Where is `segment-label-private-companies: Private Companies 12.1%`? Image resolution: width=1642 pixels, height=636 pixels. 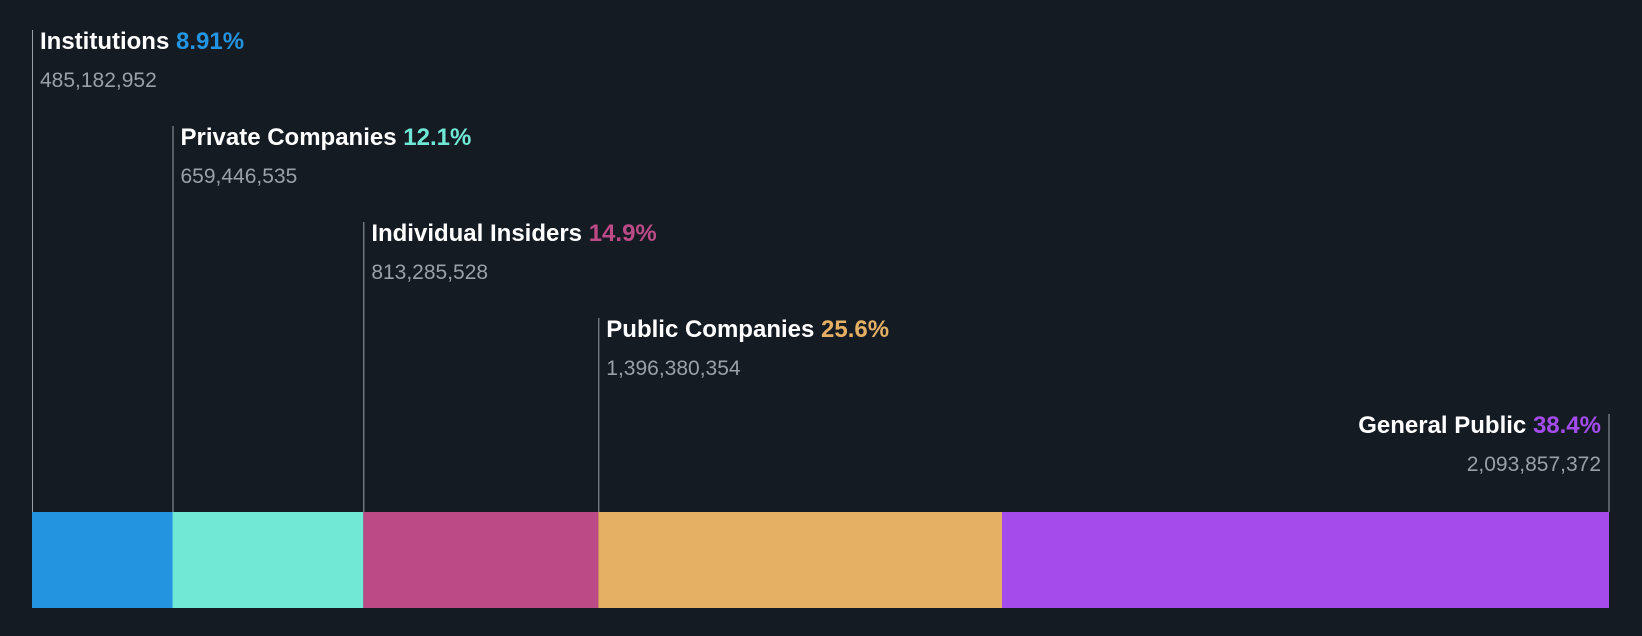 segment-label-private-companies: Private Companies 12.1% is located at coordinates (326, 137).